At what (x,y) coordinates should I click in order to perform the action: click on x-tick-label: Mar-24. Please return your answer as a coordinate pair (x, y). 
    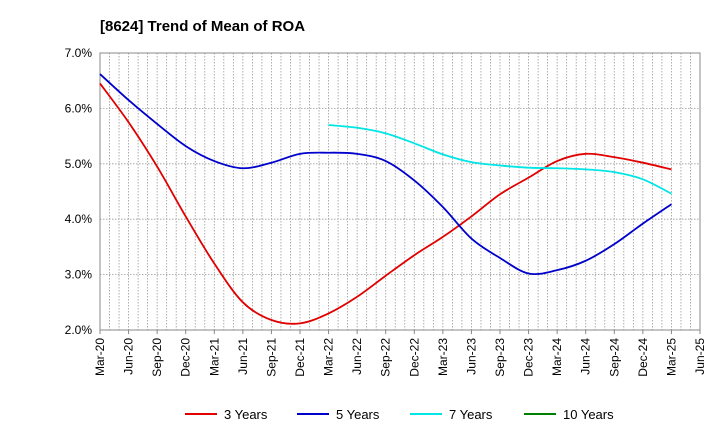
    Looking at the image, I should click on (557, 357).